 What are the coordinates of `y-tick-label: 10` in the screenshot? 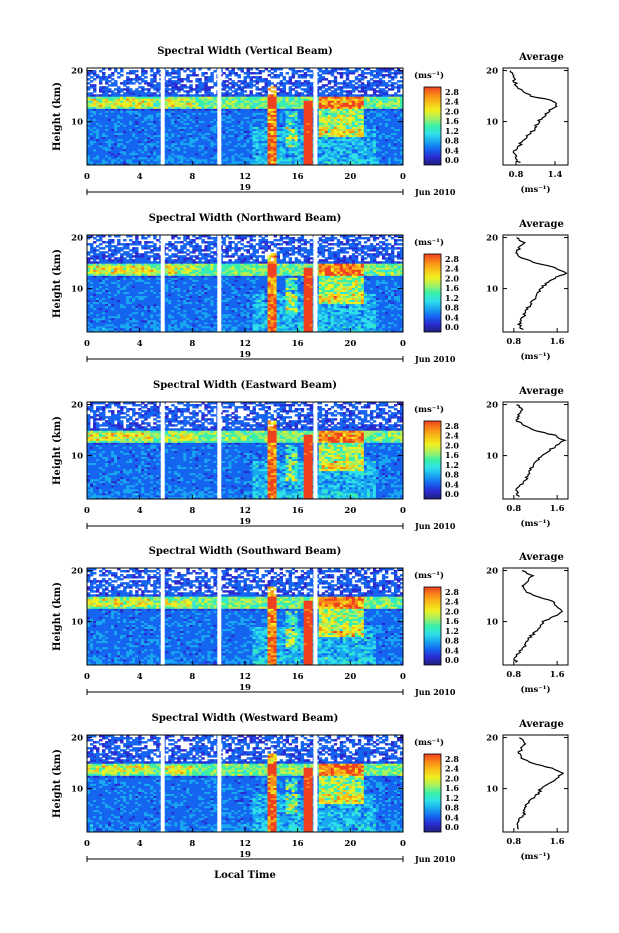 It's located at (77, 123).